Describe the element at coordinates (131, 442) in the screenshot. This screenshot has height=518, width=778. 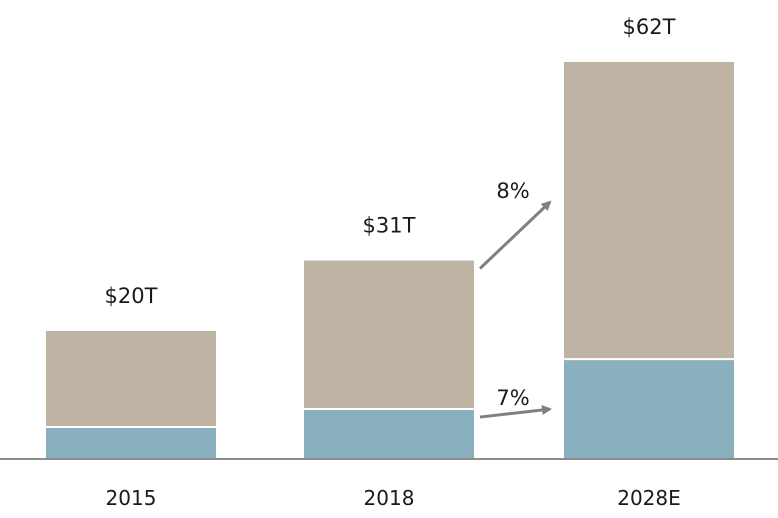
I see `bar-segment-2015-s0` at that location.